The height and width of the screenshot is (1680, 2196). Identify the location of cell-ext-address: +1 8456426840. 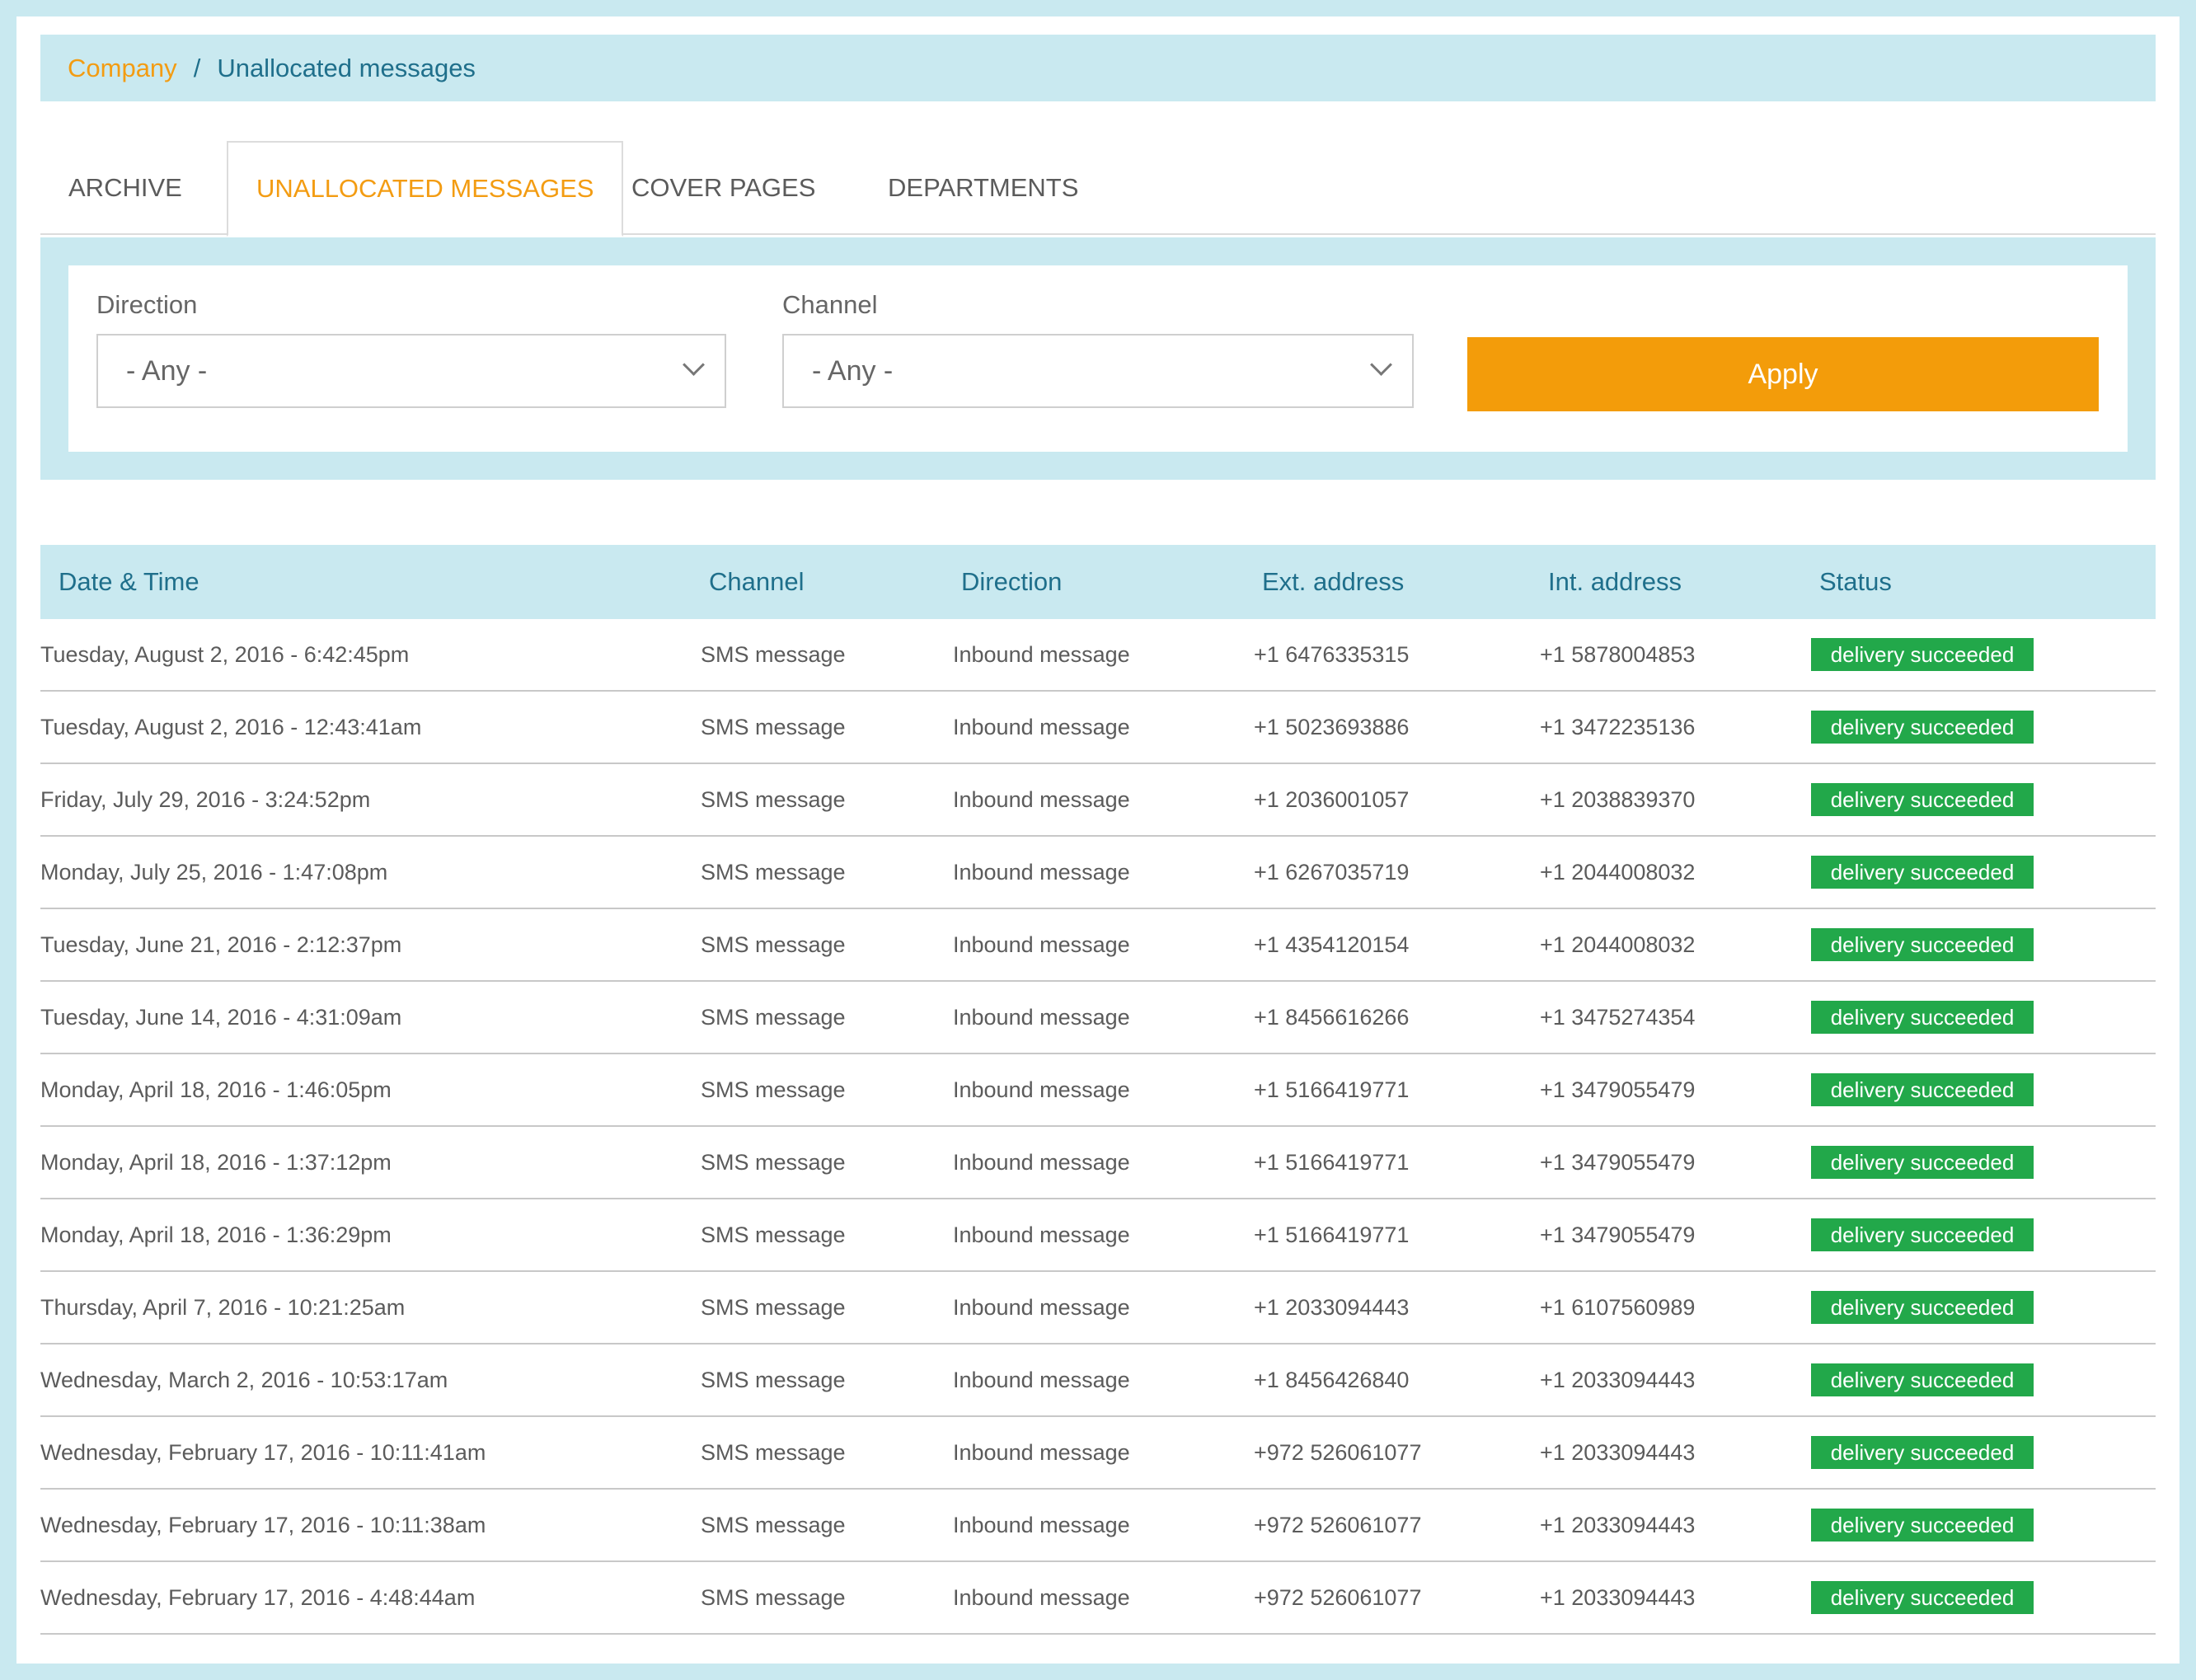
(1332, 1379).